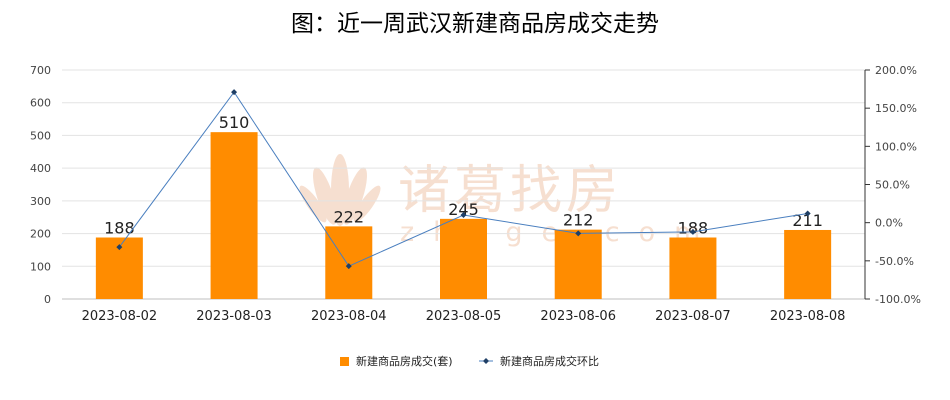  I want to click on legend-line-label: 新建商品房成交环比, so click(549, 361).